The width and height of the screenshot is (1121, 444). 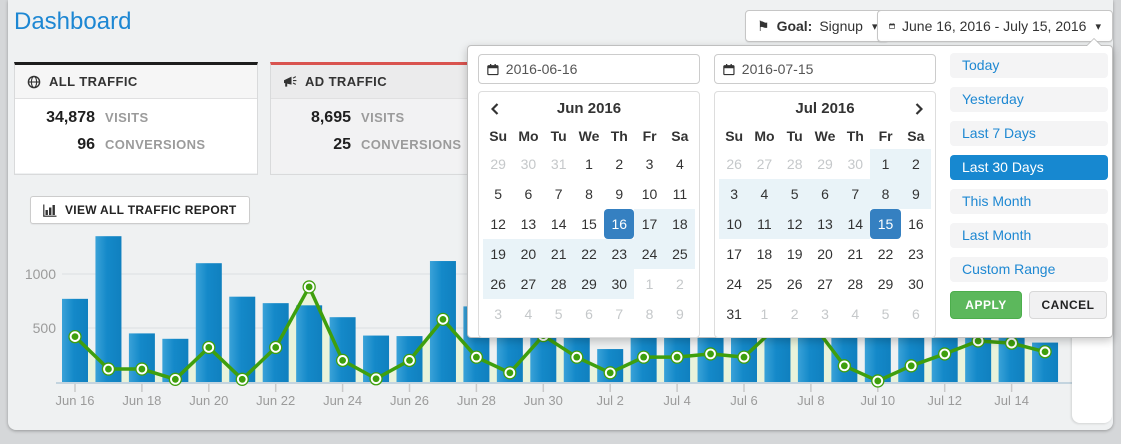 I want to click on next-month-button, so click(x=919, y=109).